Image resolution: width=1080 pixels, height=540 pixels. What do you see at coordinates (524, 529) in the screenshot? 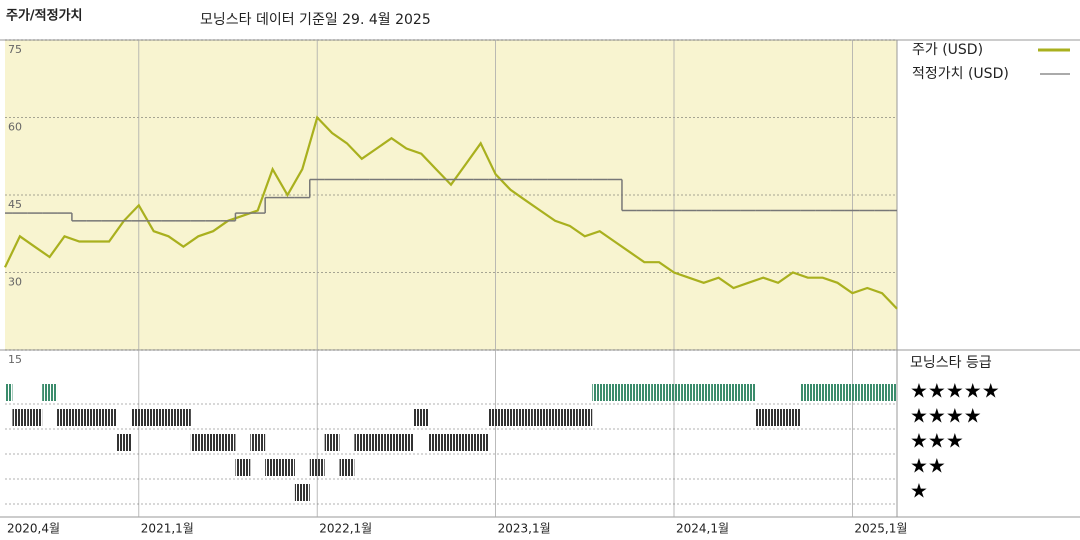
I see `x-tick-label: 2023,1월` at bounding box center [524, 529].